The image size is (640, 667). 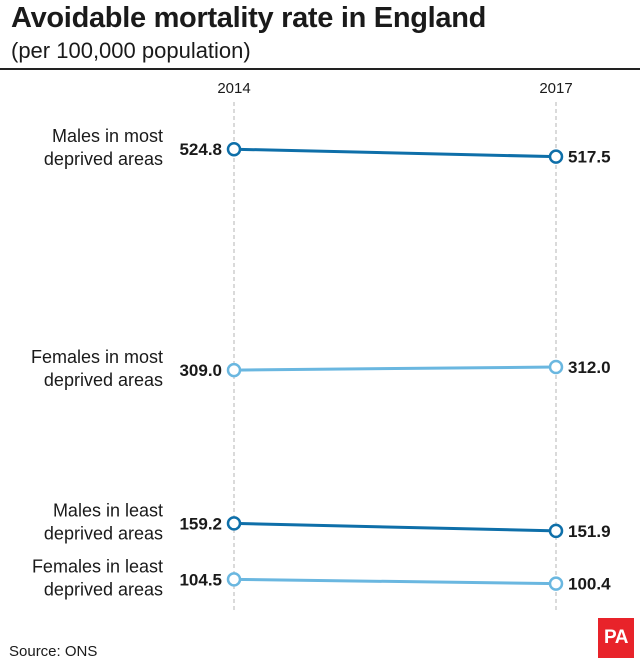 What do you see at coordinates (97, 368) in the screenshot?
I see `series-name-1: Females in most deprived areas` at bounding box center [97, 368].